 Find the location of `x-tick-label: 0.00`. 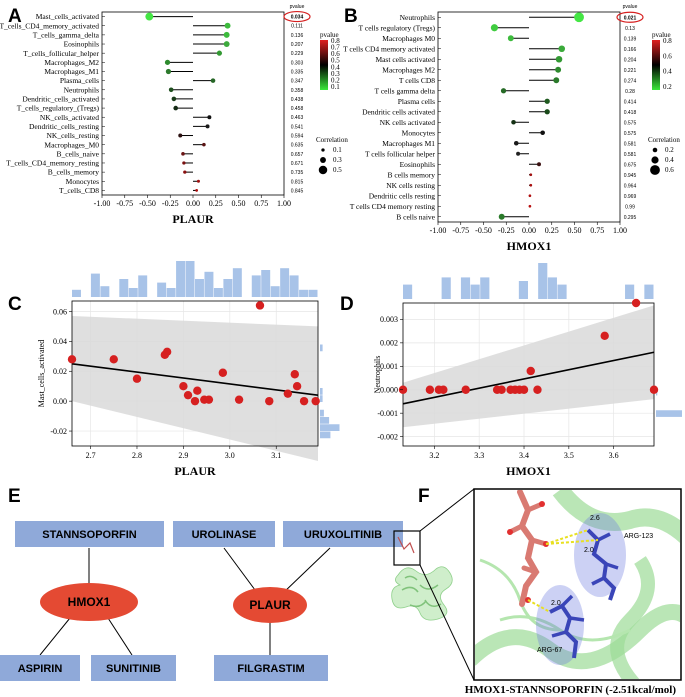

x-tick-label: 0.00 is located at coordinates (529, 230).